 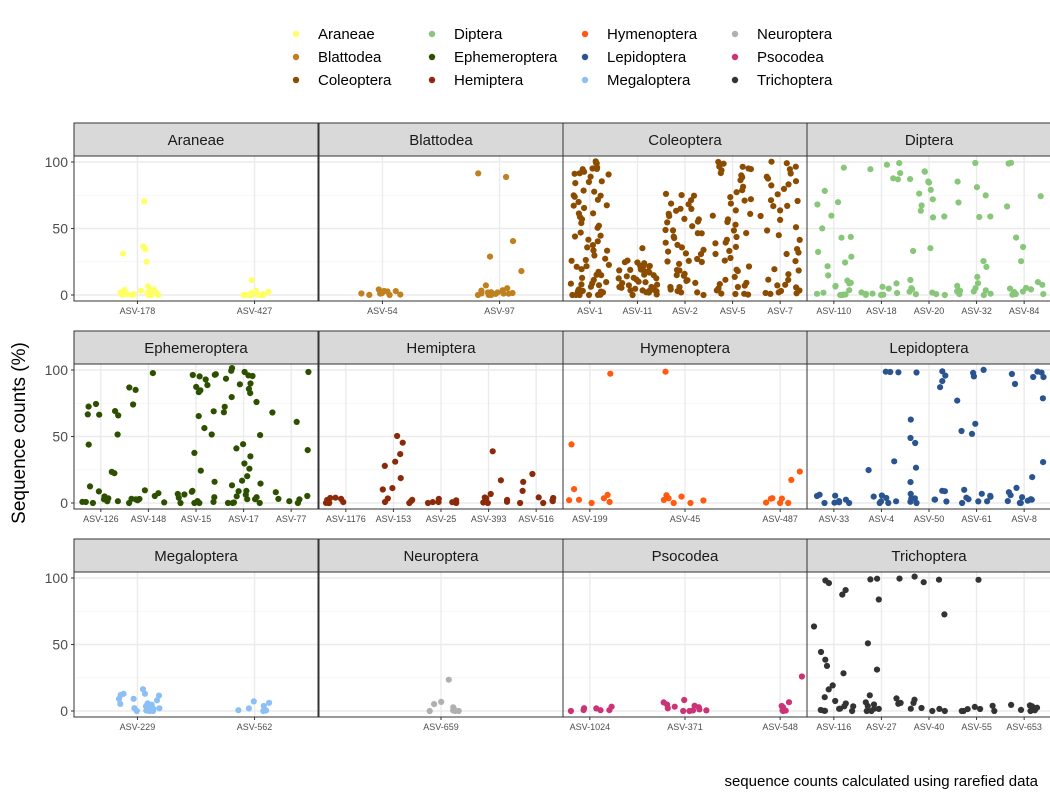 What do you see at coordinates (255, 727) in the screenshot?
I see `x-tick-label: ASV-562` at bounding box center [255, 727].